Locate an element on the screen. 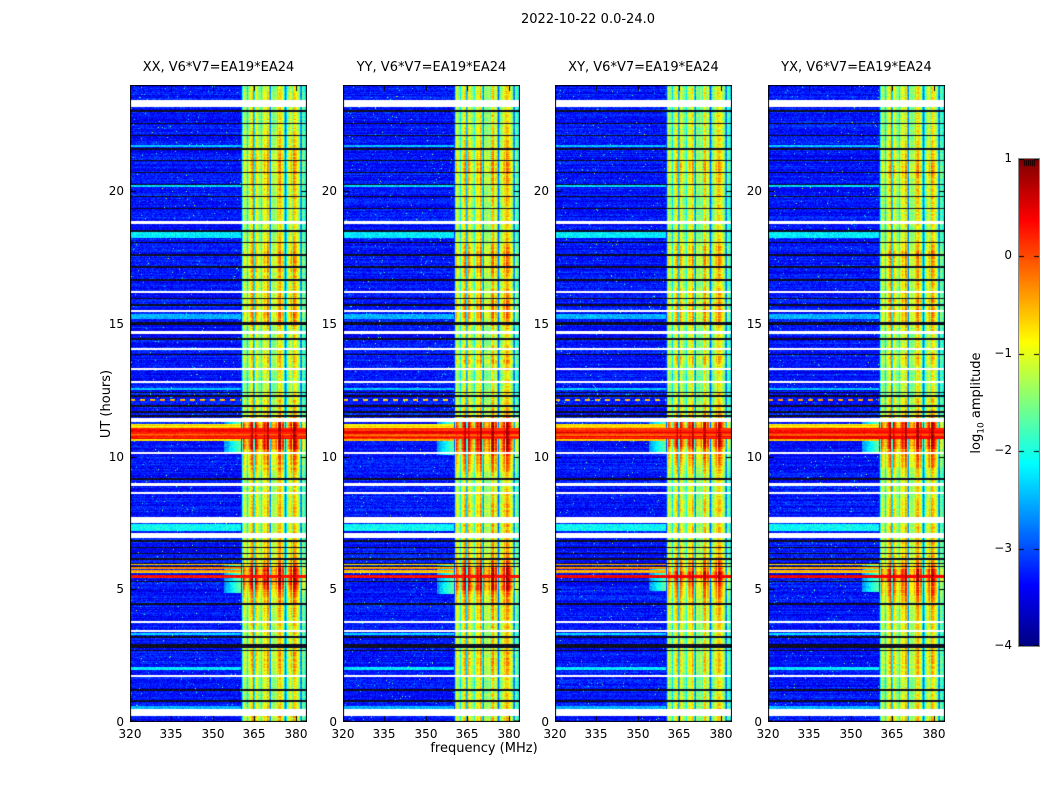 Image resolution: width=1050 pixels, height=800 pixels. panel-title-xx: XX, V6*V7=EA19*EA24 is located at coordinates (218, 67).